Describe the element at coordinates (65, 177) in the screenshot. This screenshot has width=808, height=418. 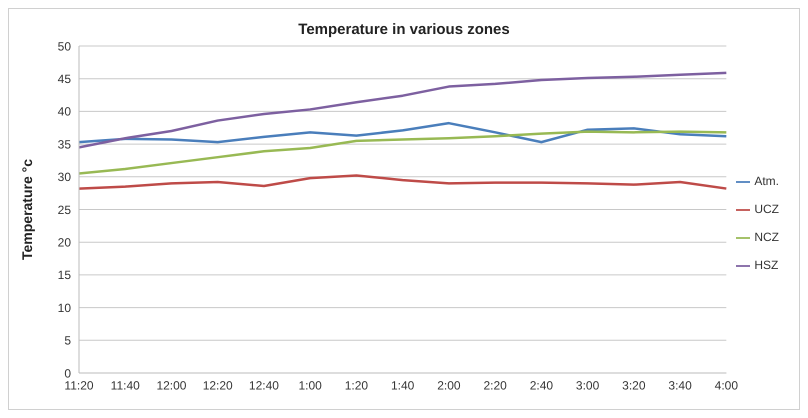
I see `y-tick-label: 30` at that location.